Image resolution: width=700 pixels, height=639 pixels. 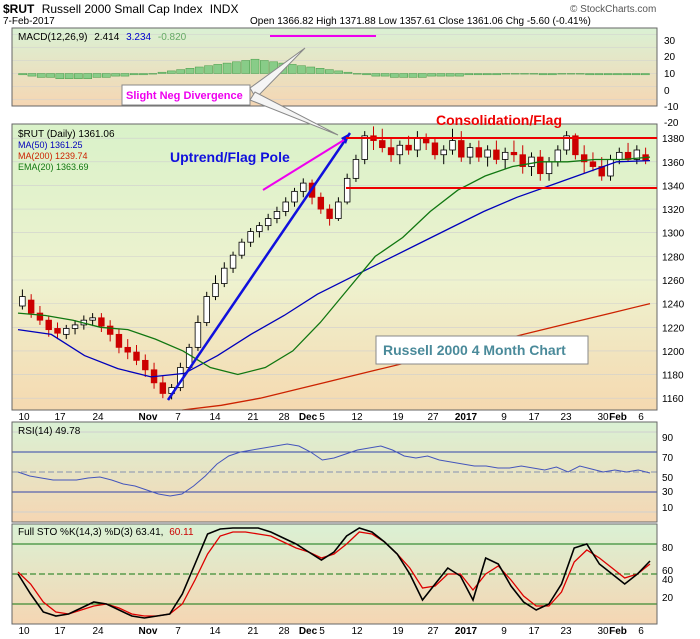 What do you see at coordinates (671, 107) in the screenshot?
I see `macd-tick: -10` at bounding box center [671, 107].